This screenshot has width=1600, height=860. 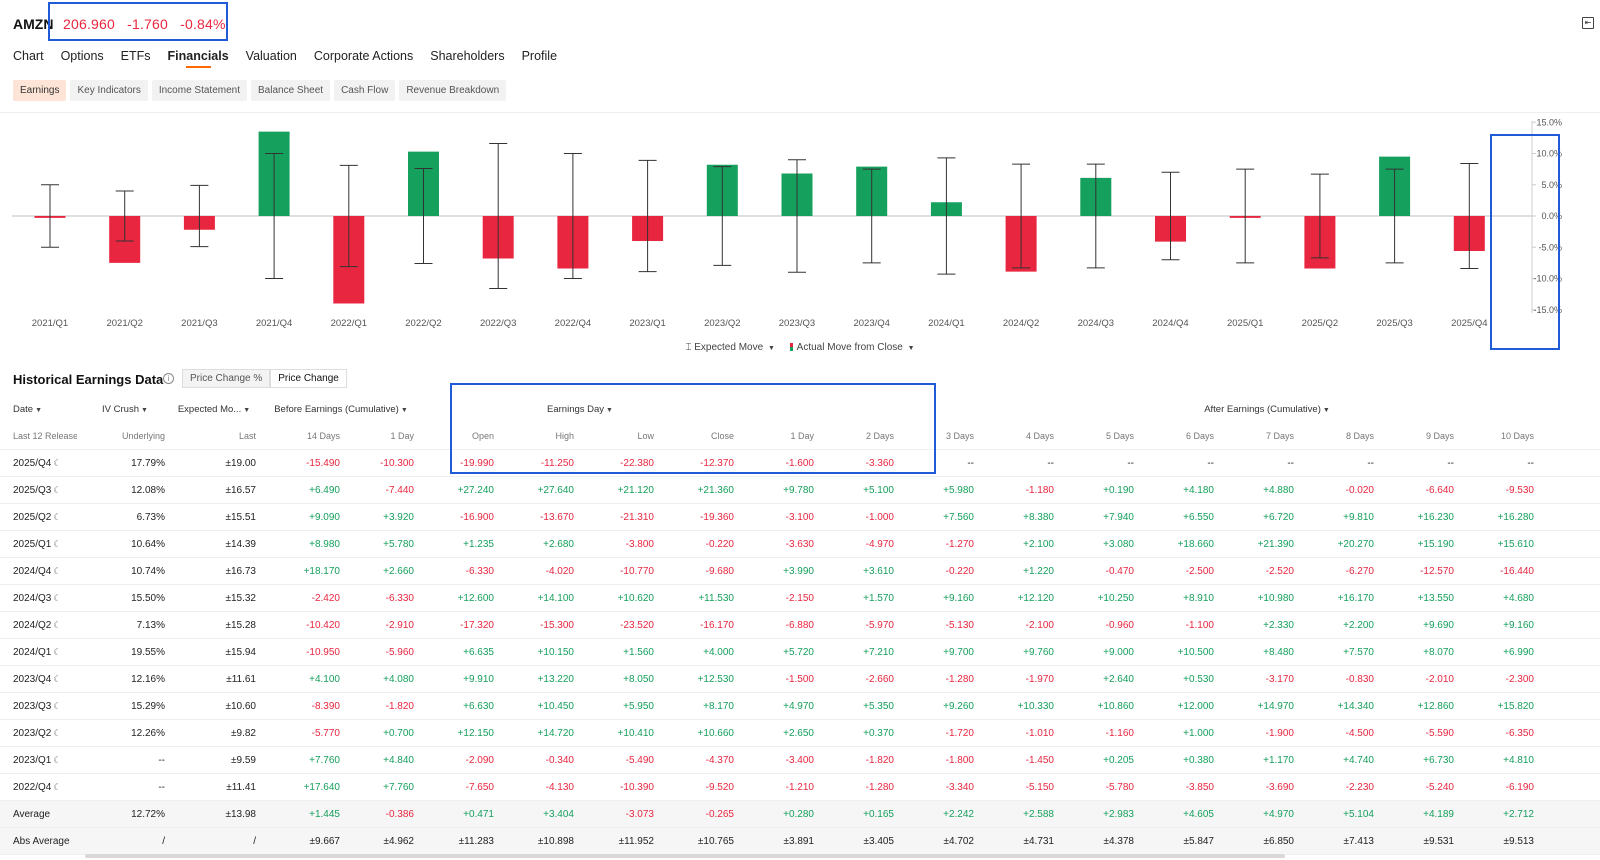 What do you see at coordinates (1198, 814) in the screenshot?
I see `table-cell: +4.605` at bounding box center [1198, 814].